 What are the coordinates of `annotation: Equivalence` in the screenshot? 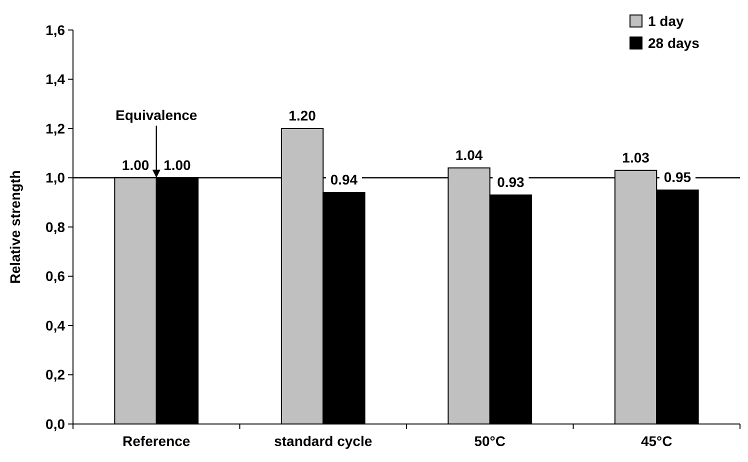 It's located at (157, 114).